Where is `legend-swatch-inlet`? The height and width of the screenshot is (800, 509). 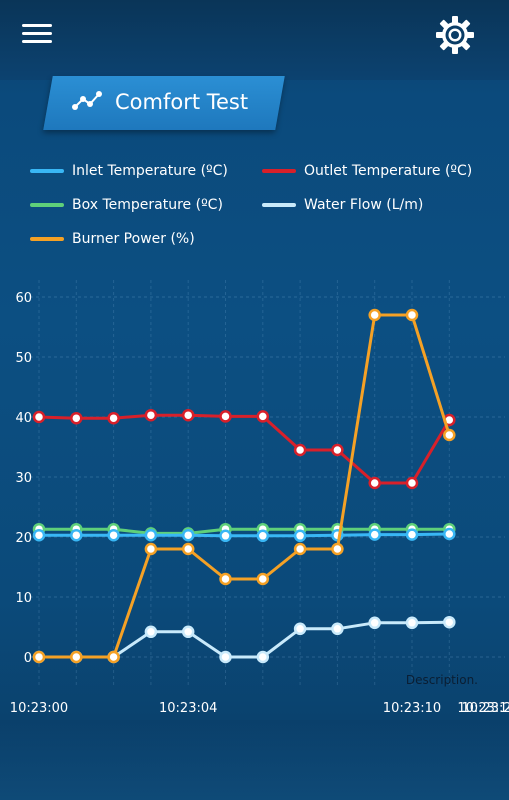
legend-swatch-inlet is located at coordinates (47, 171).